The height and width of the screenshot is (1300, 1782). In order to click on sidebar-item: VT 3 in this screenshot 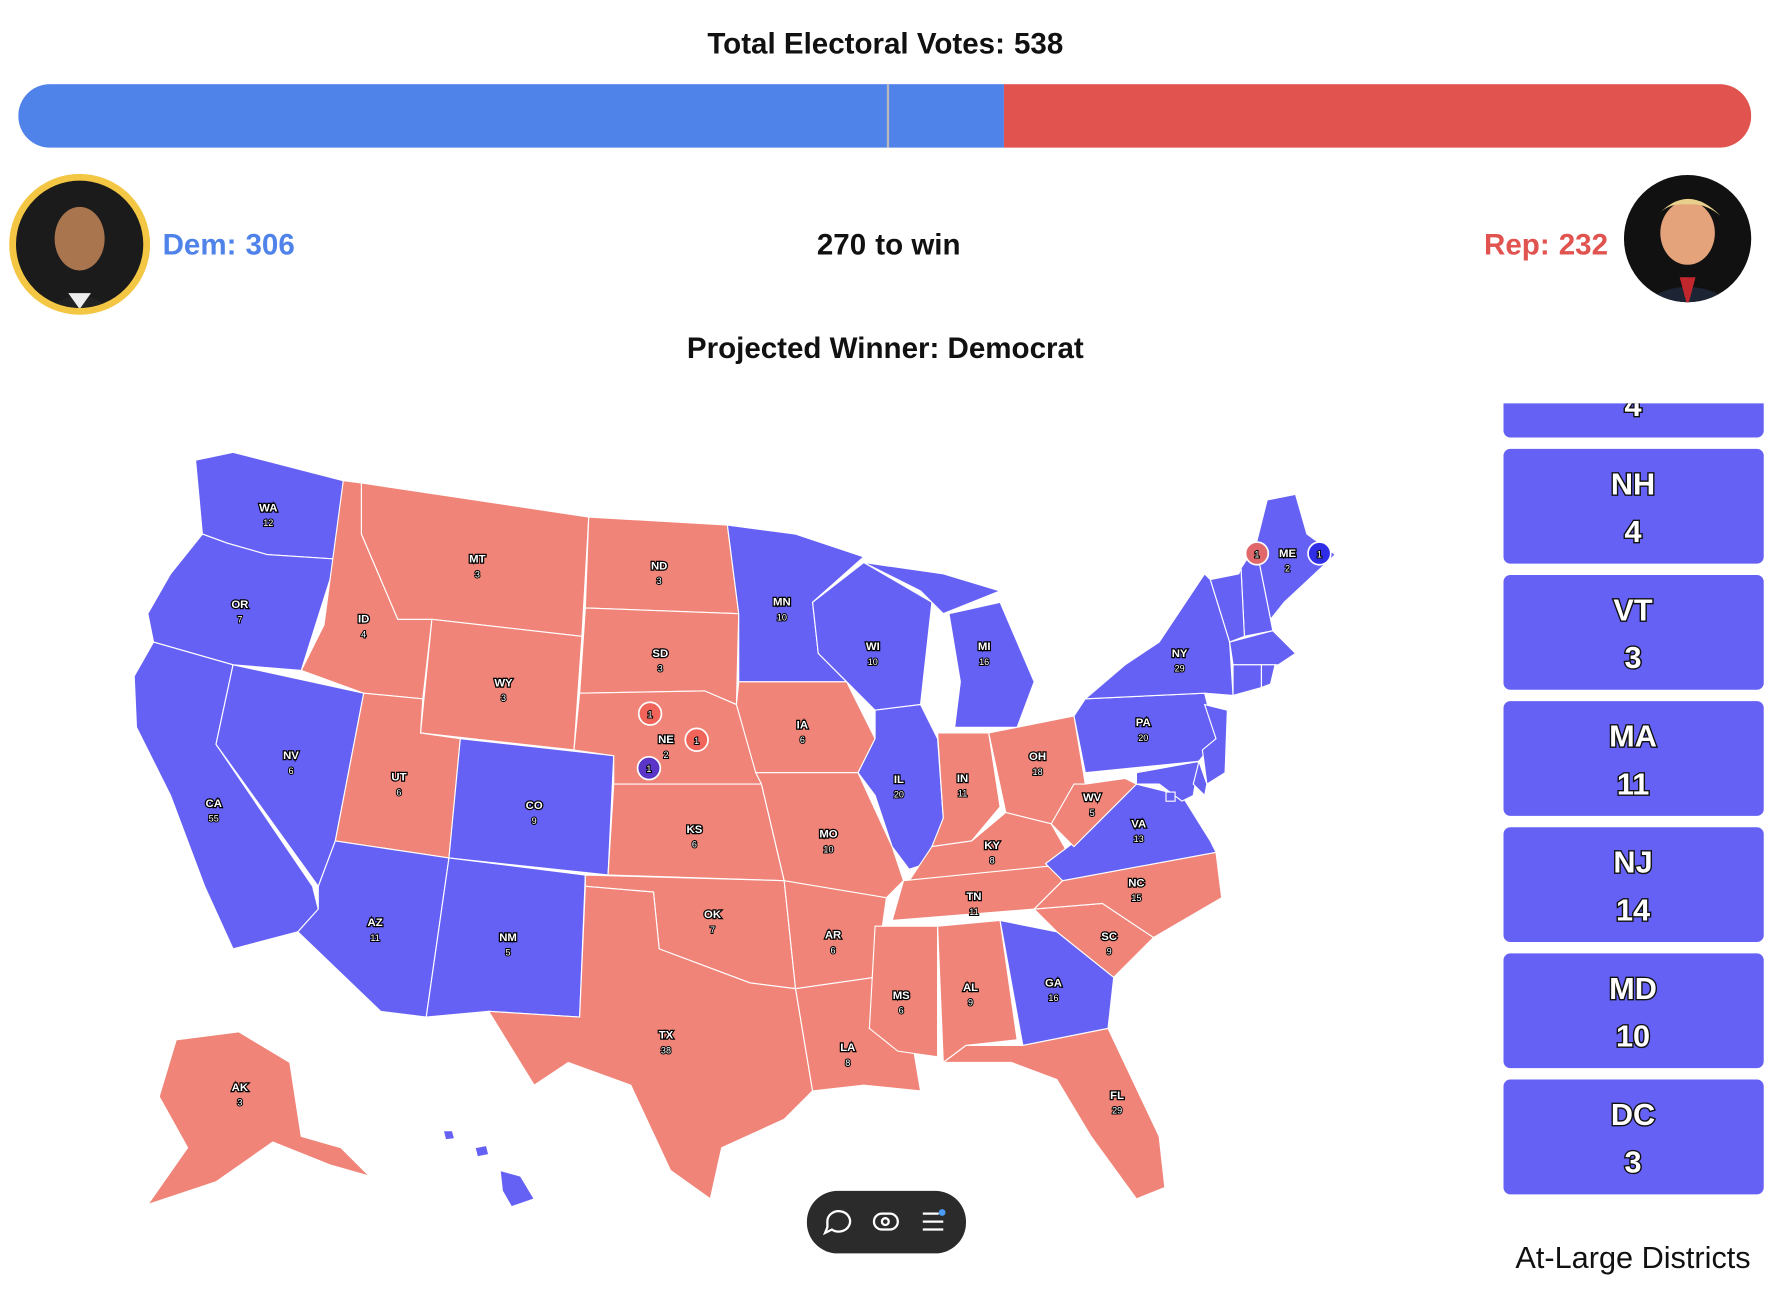, I will do `click(1633, 632)`.